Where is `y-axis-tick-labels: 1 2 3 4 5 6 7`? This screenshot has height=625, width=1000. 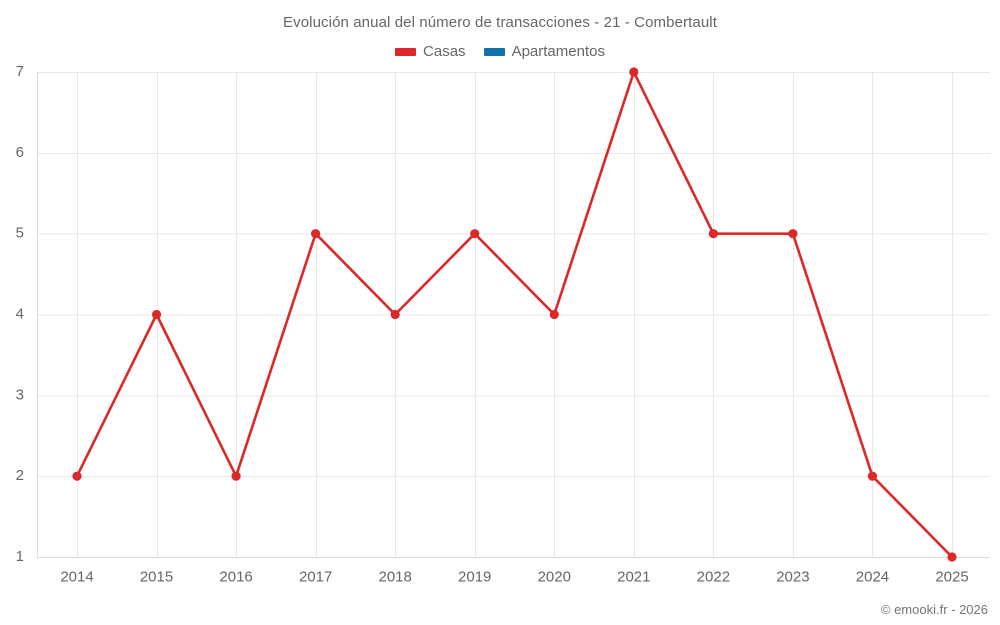 y-axis-tick-labels: 1 2 3 4 5 6 7 is located at coordinates (20, 314).